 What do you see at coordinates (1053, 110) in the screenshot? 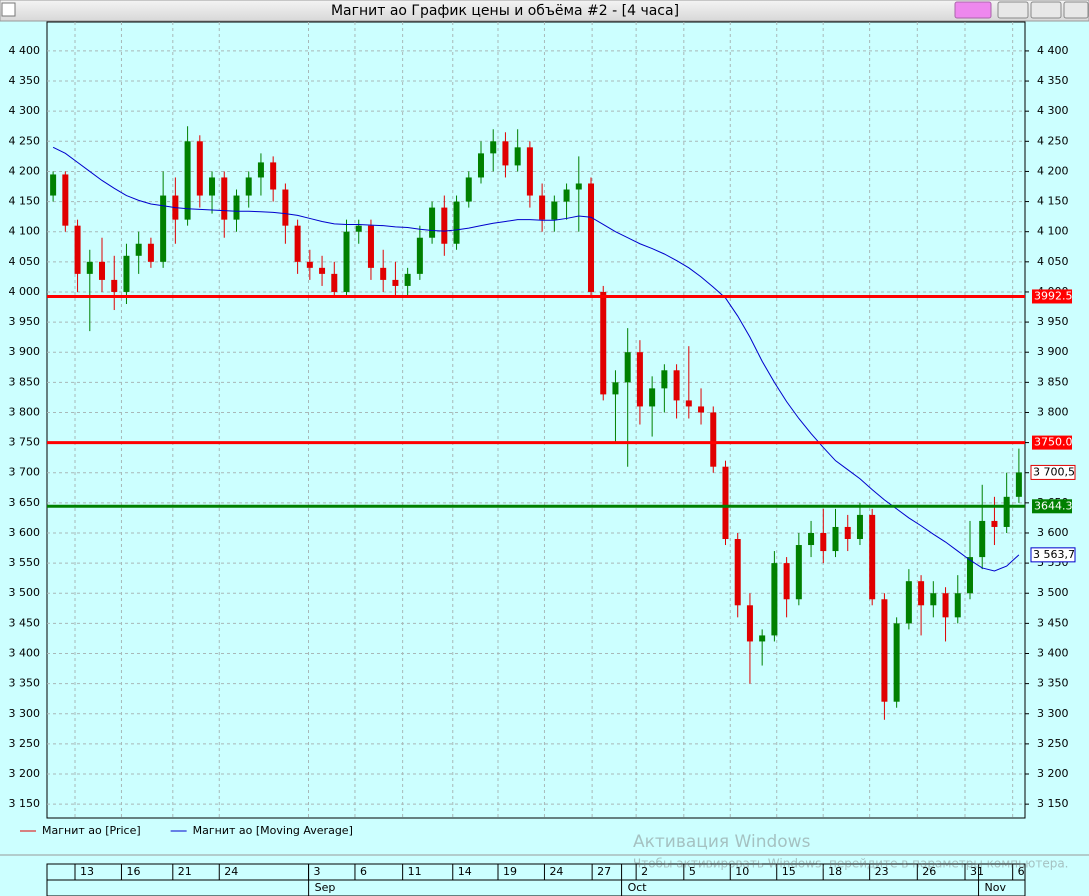
I see `y-tick-label-right: 4 300` at bounding box center [1053, 110].